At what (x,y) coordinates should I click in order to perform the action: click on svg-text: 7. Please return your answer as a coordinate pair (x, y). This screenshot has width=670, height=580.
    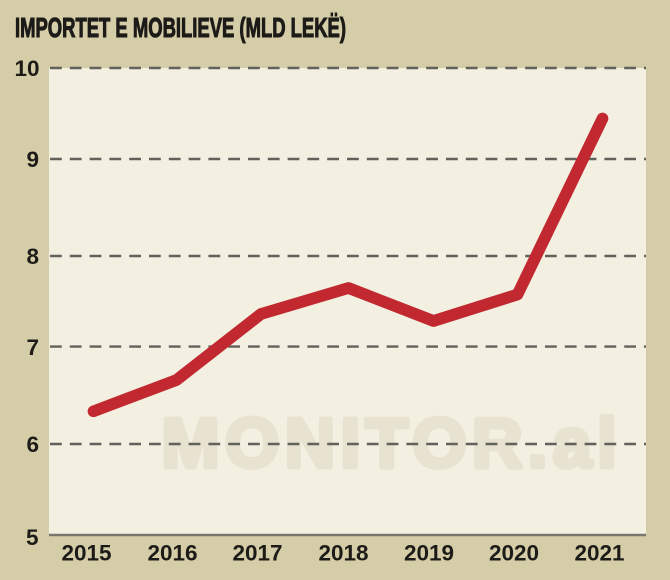
    Looking at the image, I should click on (32, 347).